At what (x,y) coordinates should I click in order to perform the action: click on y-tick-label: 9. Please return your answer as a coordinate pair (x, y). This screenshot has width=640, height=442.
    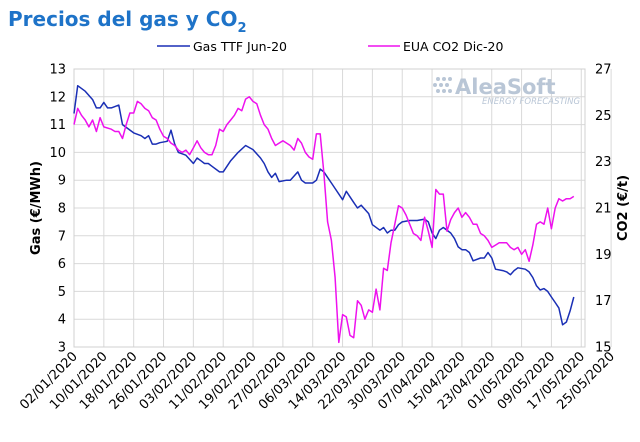
    Looking at the image, I should click on (62, 181).